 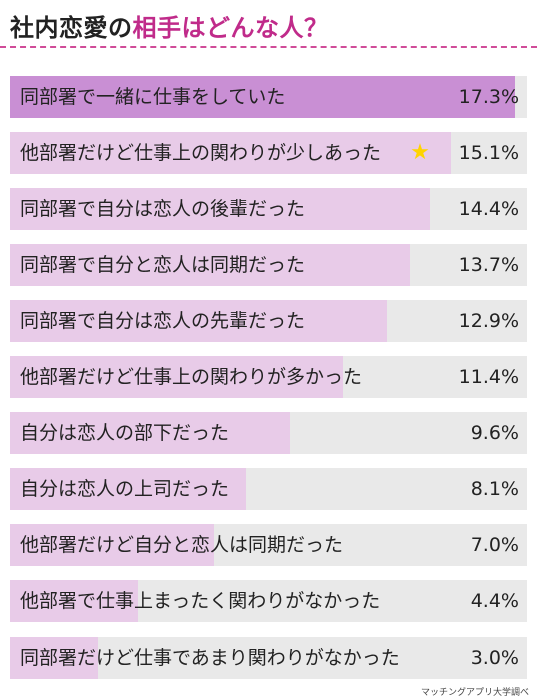 I want to click on bar-row: 同部署で一緒に仕事をしていた 17.3%, so click(x=268, y=97).